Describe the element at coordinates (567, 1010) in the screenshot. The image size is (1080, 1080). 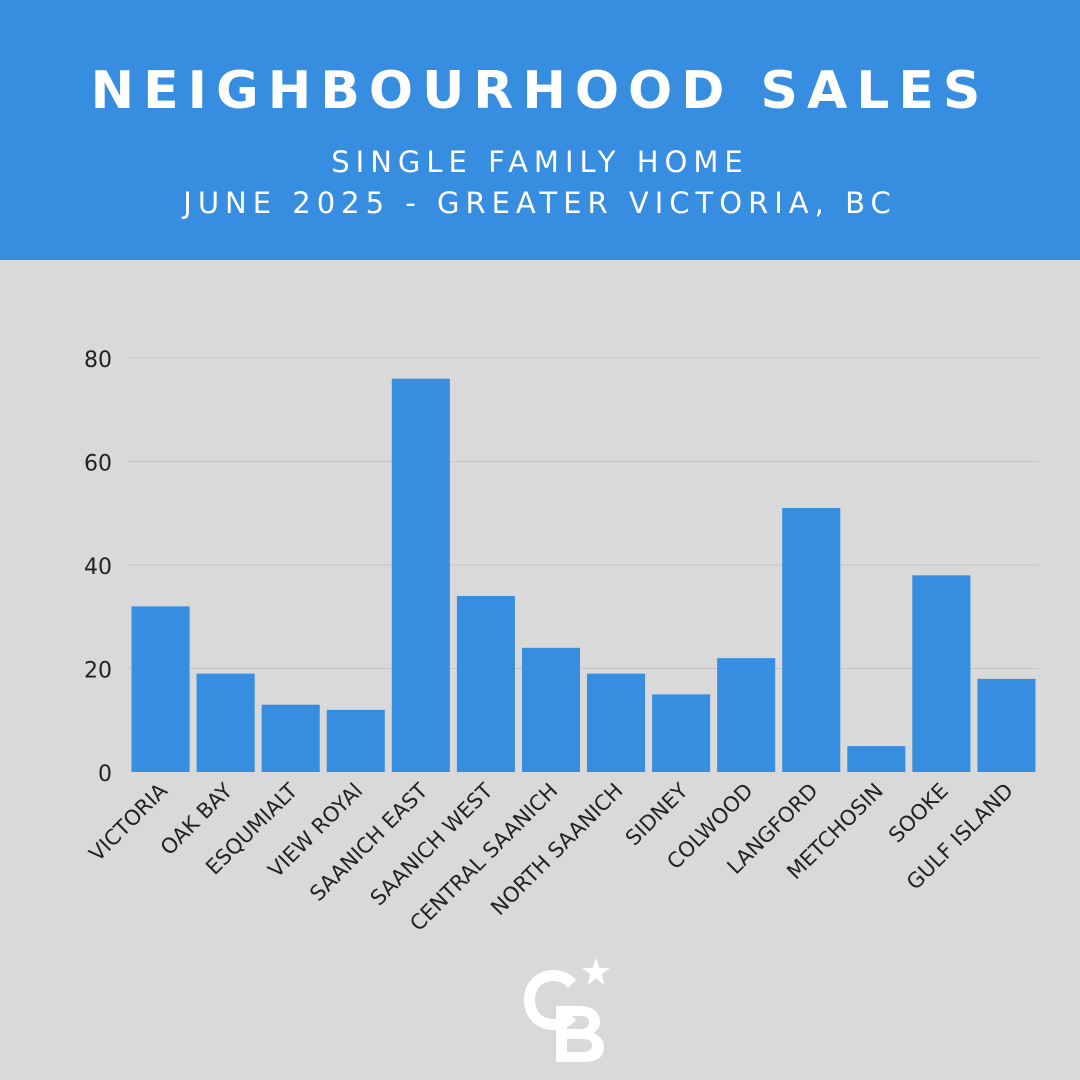
I see `coldwell-banker-cb-logo-icon` at that location.